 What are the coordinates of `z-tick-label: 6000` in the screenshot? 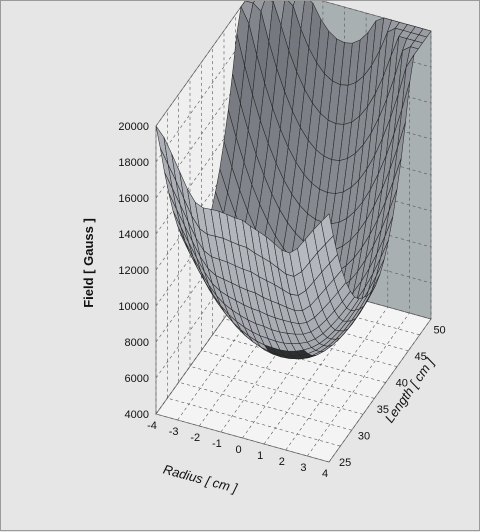 It's located at (137, 379).